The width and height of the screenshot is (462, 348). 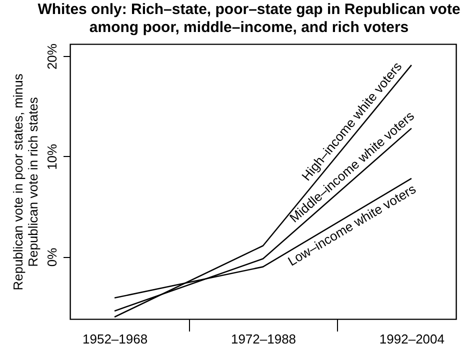 What do you see at coordinates (249, 9) in the screenshot?
I see `text: Whites only: Rich–state, poor–state gap in Republican vote` at bounding box center [249, 9].